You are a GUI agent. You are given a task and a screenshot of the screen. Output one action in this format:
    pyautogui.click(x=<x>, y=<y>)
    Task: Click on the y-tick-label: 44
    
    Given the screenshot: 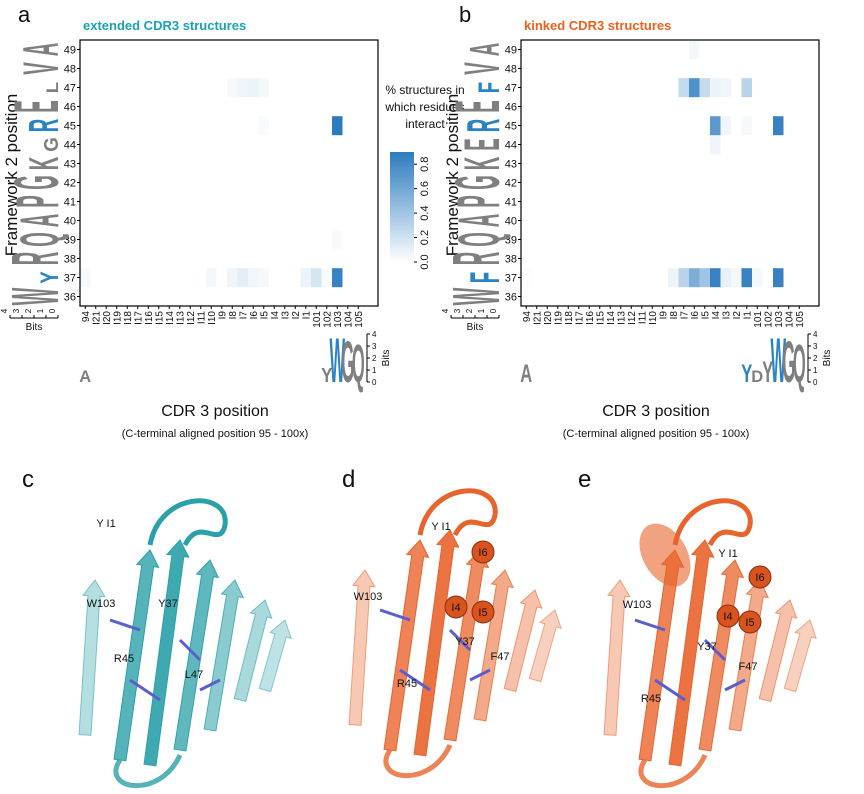 What is the action you would take?
    pyautogui.click(x=511, y=146)
    